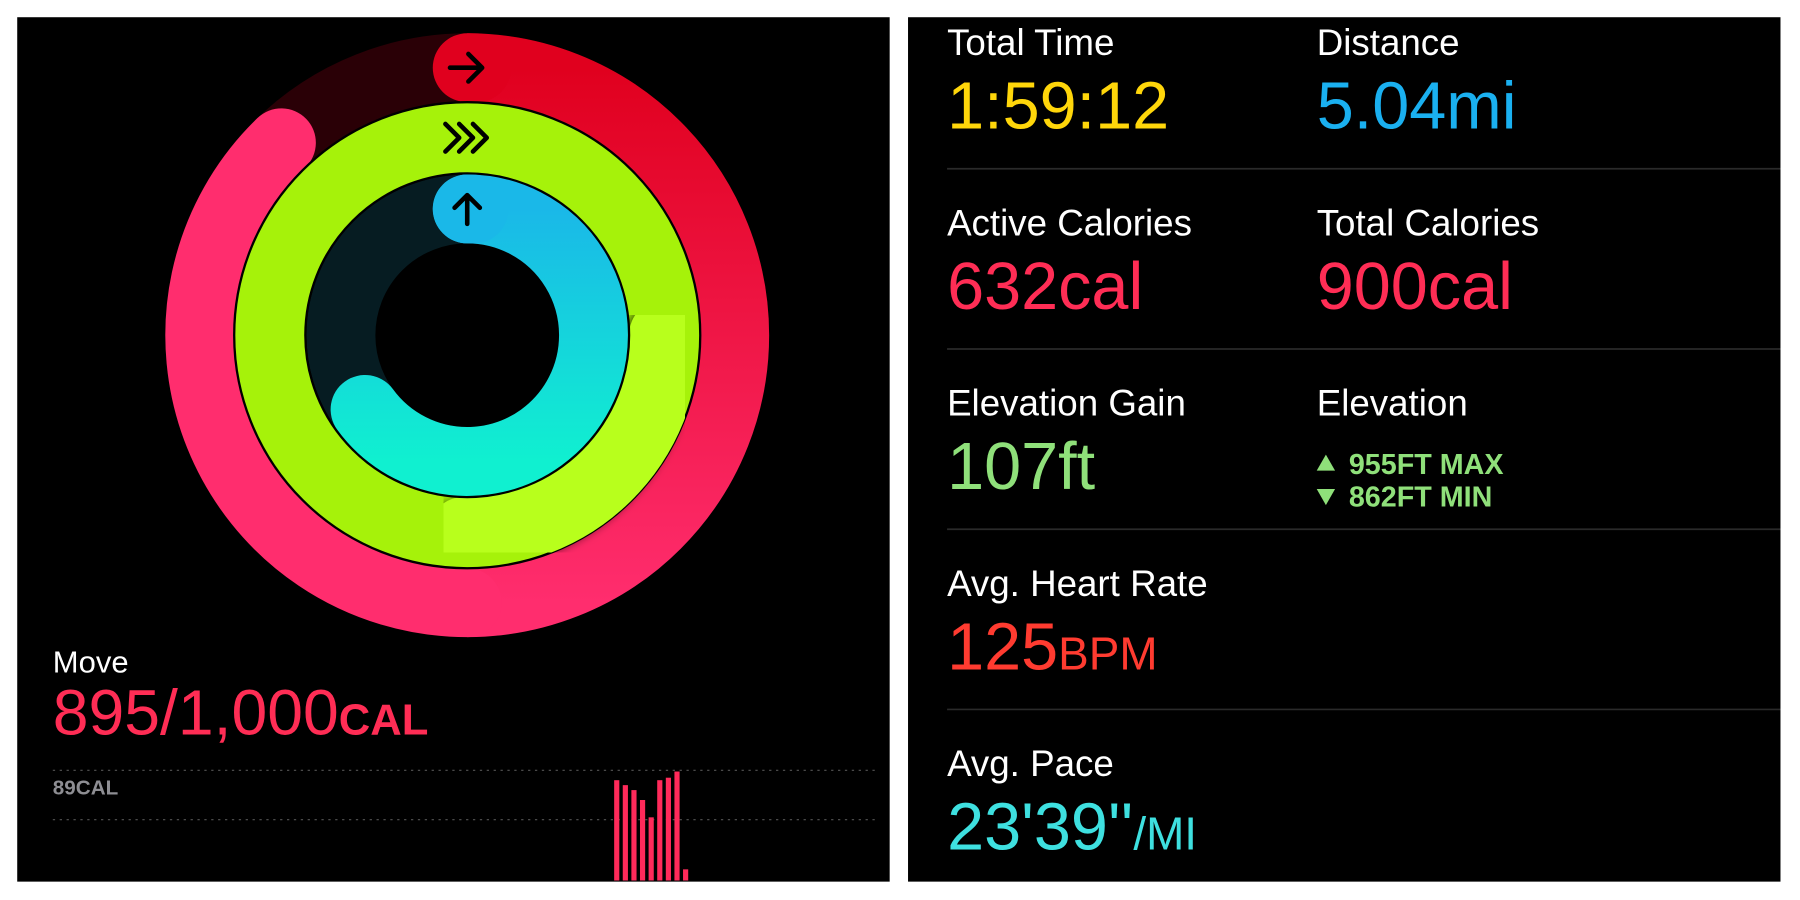 The height and width of the screenshot is (900, 1800). Describe the element at coordinates (1428, 222) in the screenshot. I see `metric-label: Total Calories` at that location.